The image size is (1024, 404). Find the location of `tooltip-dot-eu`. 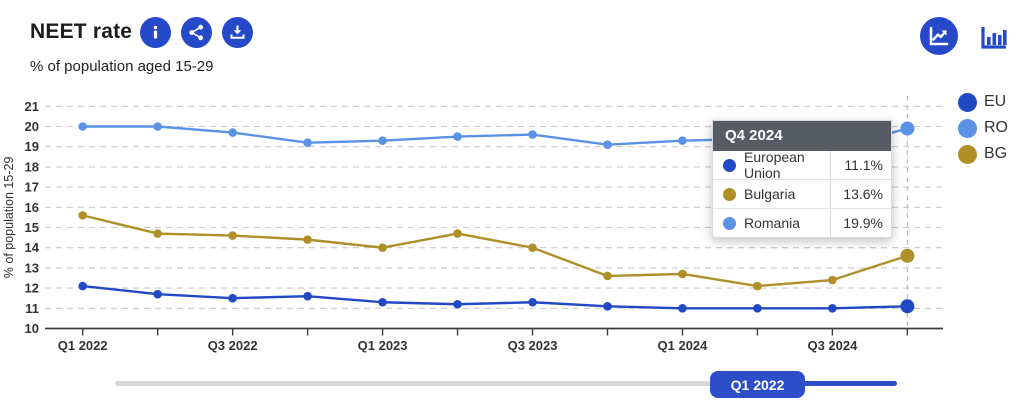

tooltip-dot-eu is located at coordinates (729, 165).